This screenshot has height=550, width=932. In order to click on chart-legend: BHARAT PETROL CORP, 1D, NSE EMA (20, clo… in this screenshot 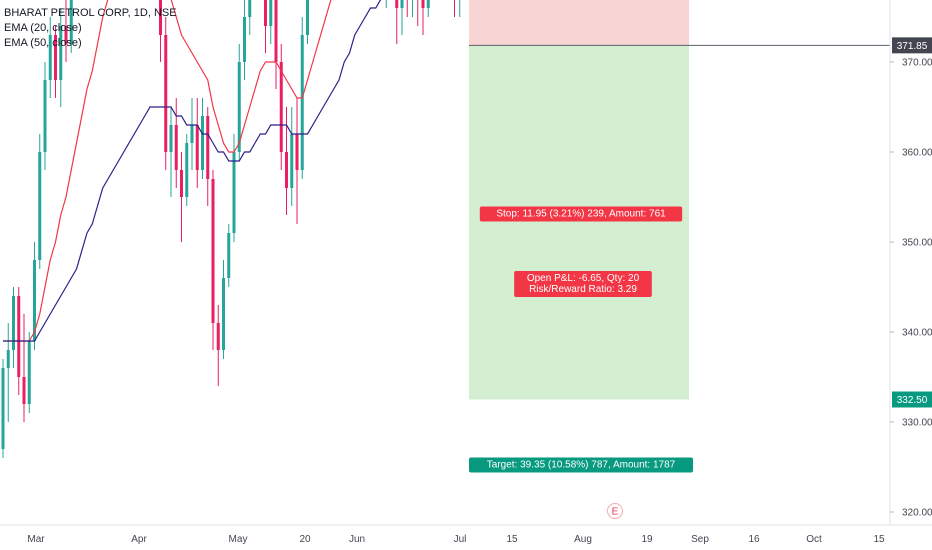, I will do `click(90, 28)`.